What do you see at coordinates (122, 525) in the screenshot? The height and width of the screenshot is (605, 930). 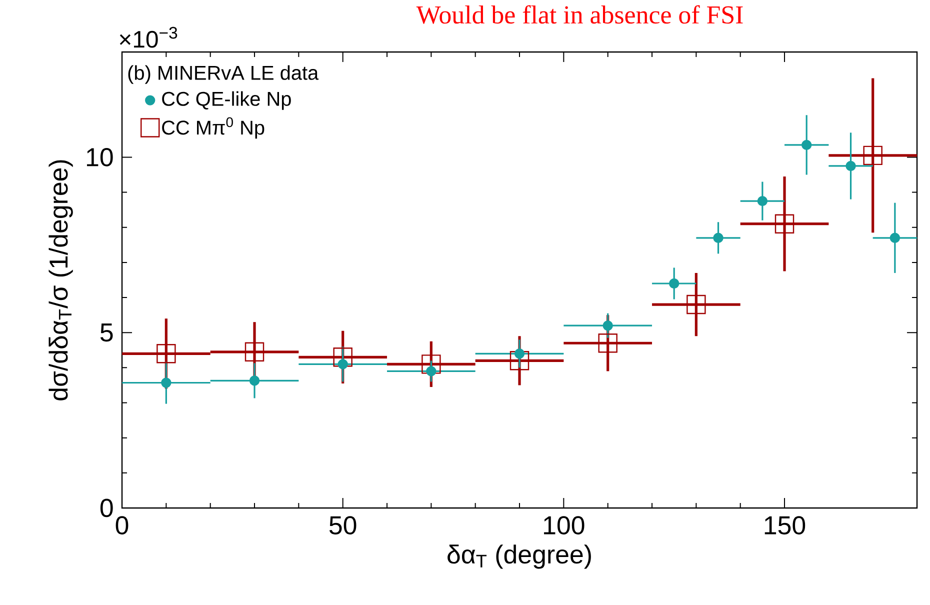 I see `x-tick-label: 0` at bounding box center [122, 525].